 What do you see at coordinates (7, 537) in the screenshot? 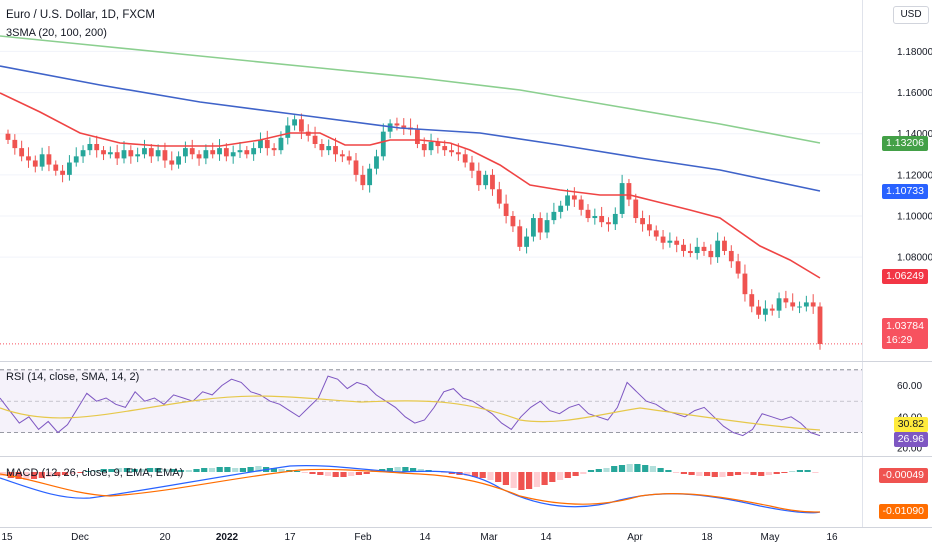
I see `time-axis-label: 15` at bounding box center [7, 537].